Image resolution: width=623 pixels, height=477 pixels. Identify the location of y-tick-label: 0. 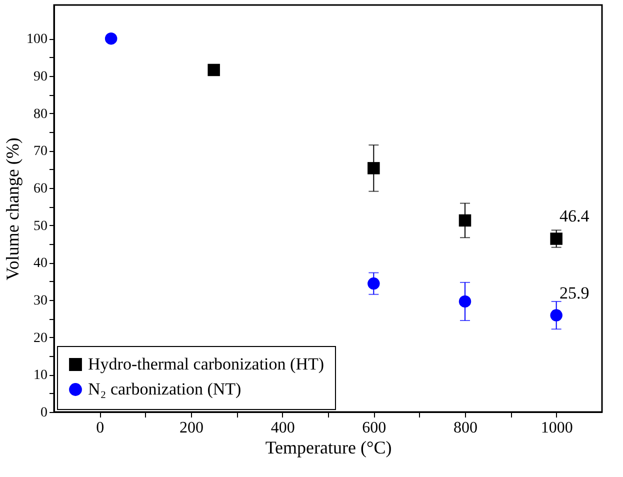
(44, 413).